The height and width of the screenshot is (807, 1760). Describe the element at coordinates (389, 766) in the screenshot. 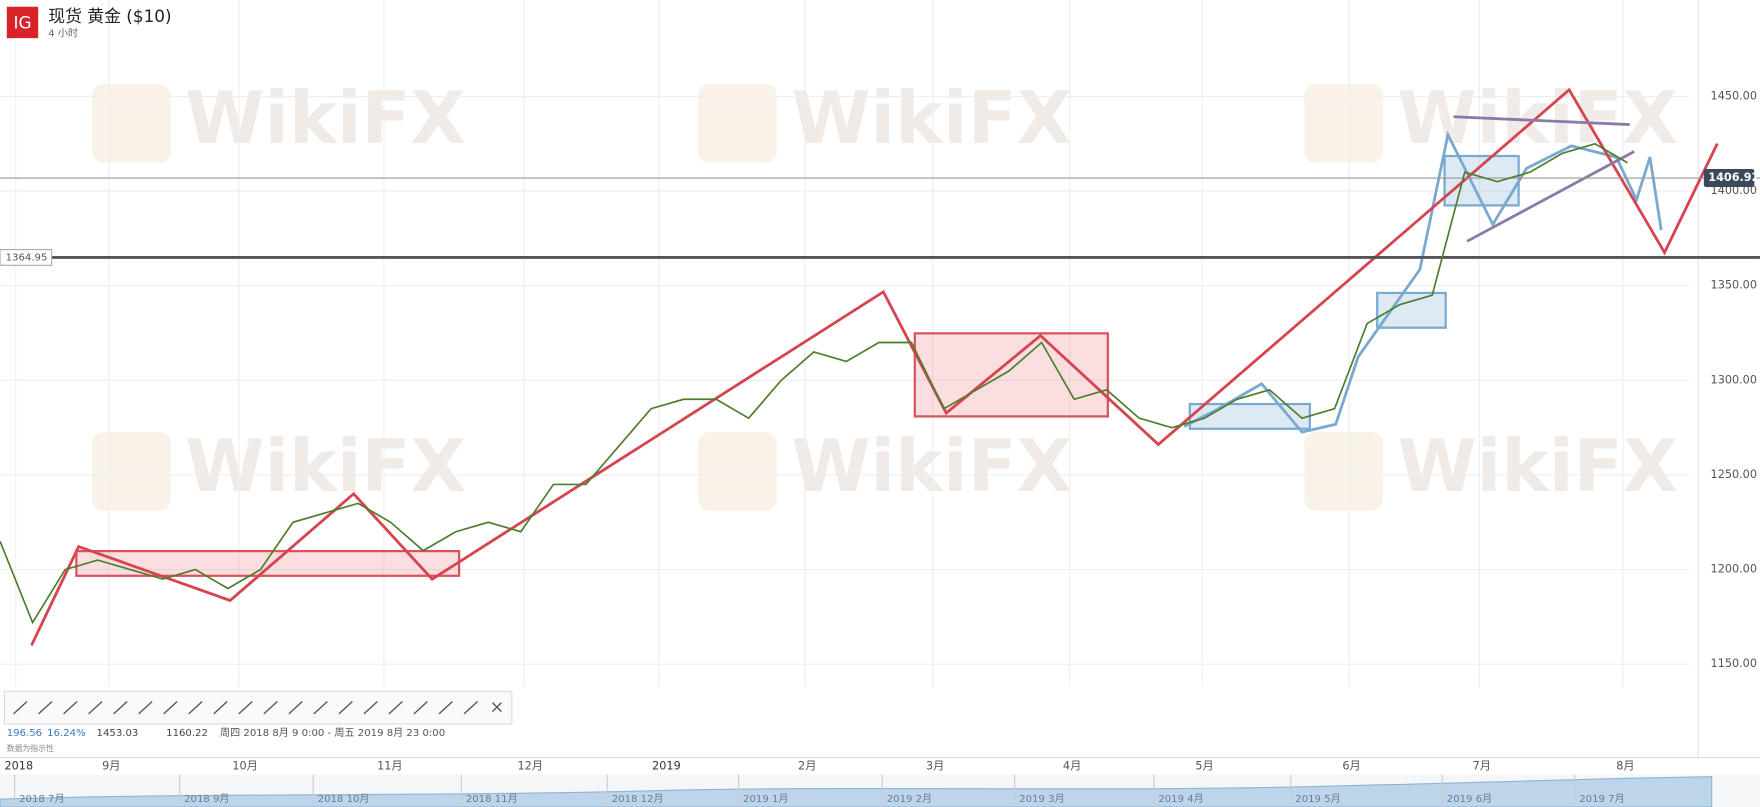

I see `x-tick-label: 11月` at that location.